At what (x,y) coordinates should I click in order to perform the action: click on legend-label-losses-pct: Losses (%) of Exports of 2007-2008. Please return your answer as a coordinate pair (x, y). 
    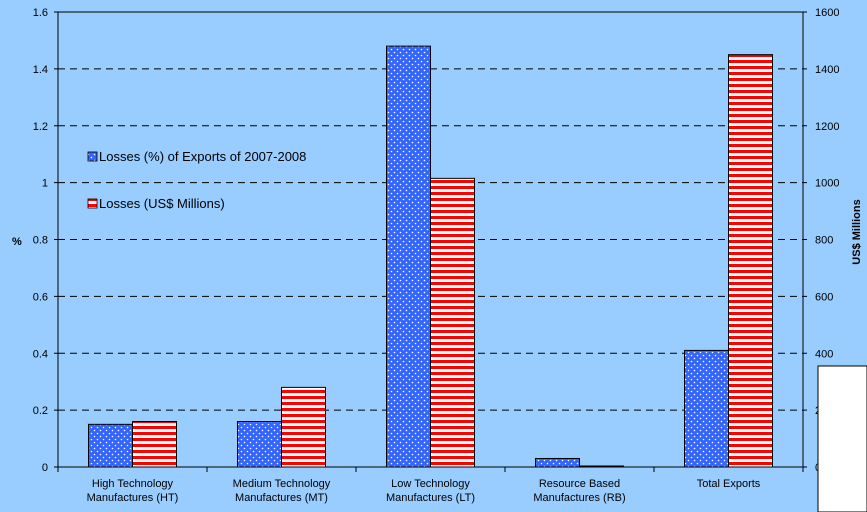
    Looking at the image, I should click on (202, 156).